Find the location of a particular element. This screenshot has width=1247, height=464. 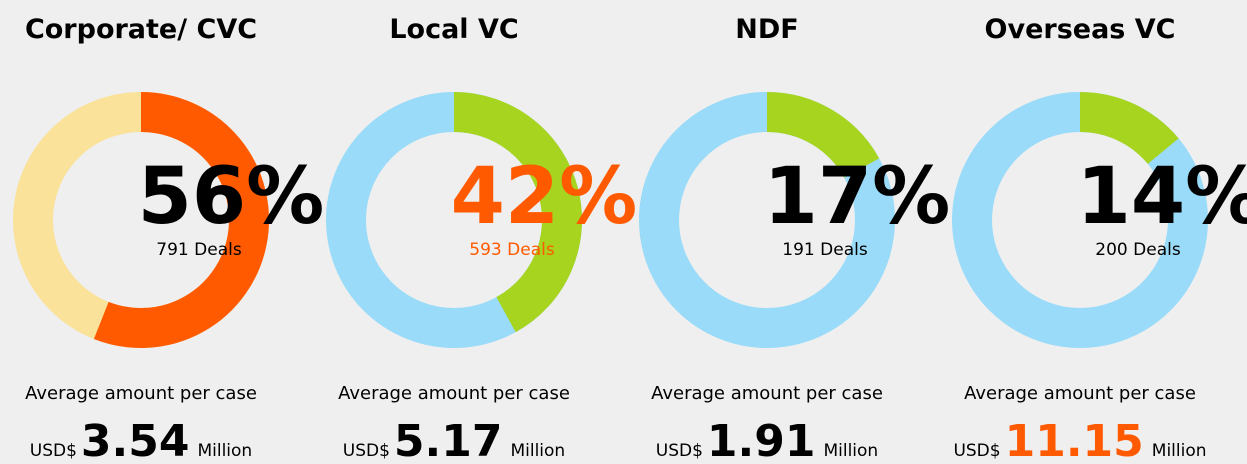

amount-line: USD$1.91 Million is located at coordinates (767, 440).